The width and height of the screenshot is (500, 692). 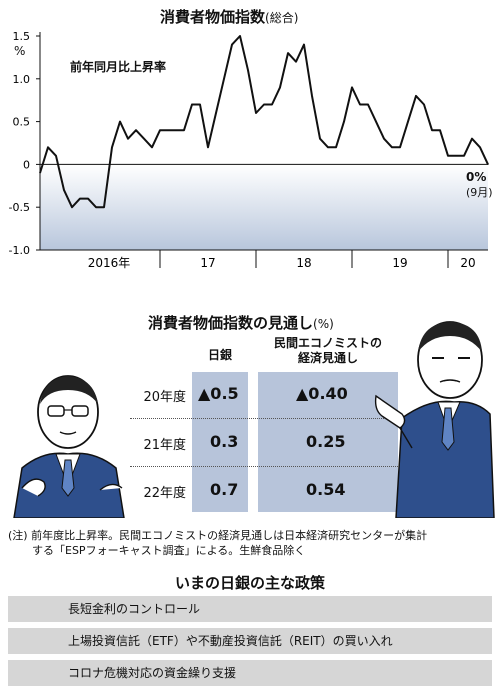 I want to click on policy-item: 上場投資信託（ETF）や不動産投資信託（REIT）の買い入れ, so click(x=250, y=641).